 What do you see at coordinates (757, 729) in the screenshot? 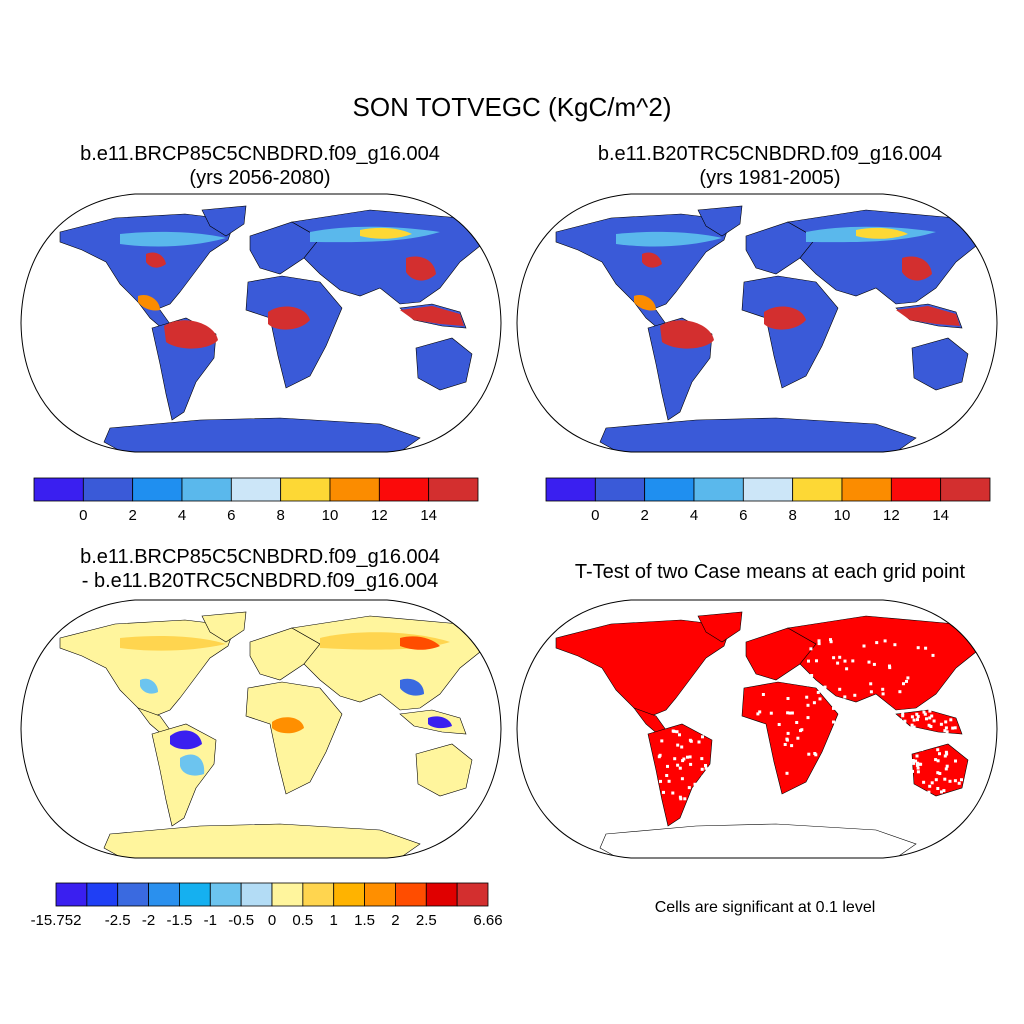
I see `map-panel-ttest` at bounding box center [757, 729].